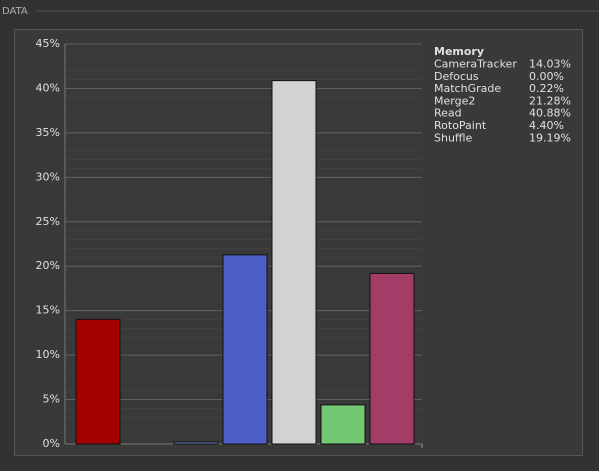 This screenshot has height=471, width=599. What do you see at coordinates (459, 51) in the screenshot?
I see `legend-title: Memory` at bounding box center [459, 51].